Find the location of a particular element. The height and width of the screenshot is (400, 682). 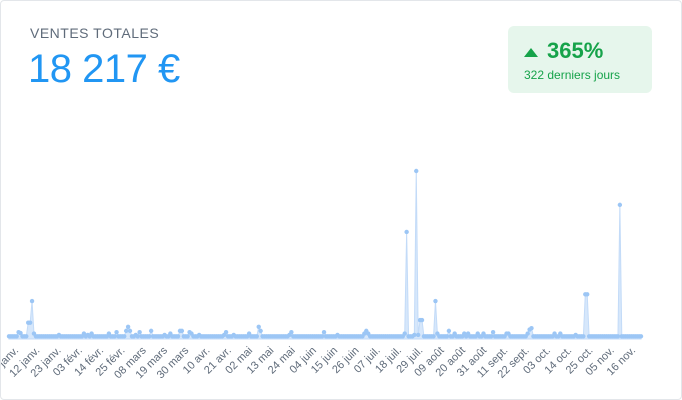

growth-period: 322 derniers jours is located at coordinates (572, 75).